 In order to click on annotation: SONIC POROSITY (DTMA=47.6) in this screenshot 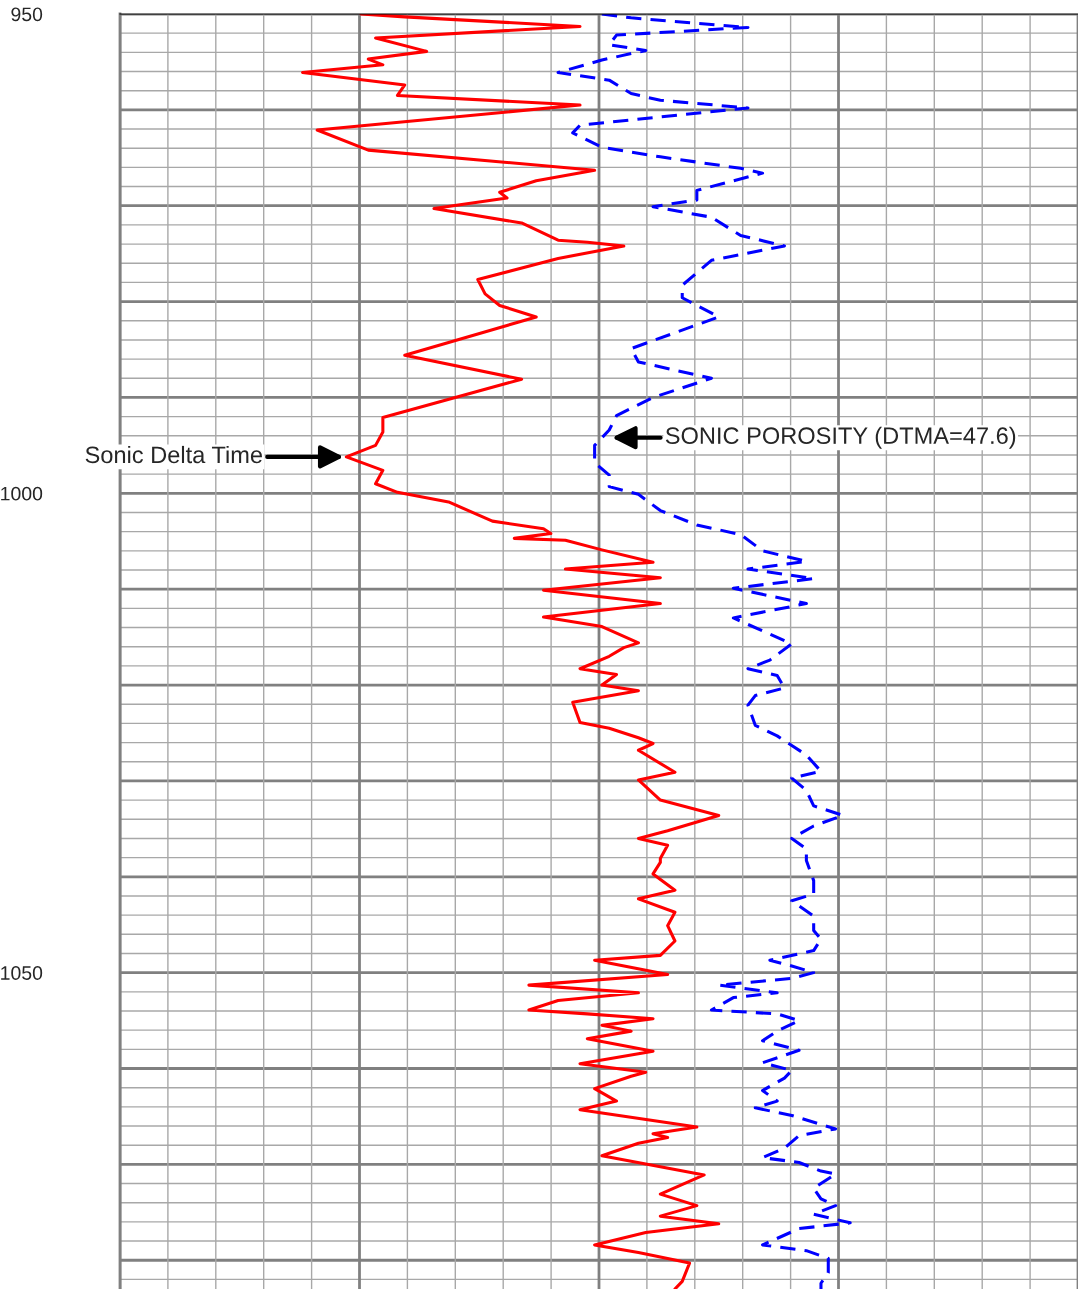, I will do `click(840, 437)`.